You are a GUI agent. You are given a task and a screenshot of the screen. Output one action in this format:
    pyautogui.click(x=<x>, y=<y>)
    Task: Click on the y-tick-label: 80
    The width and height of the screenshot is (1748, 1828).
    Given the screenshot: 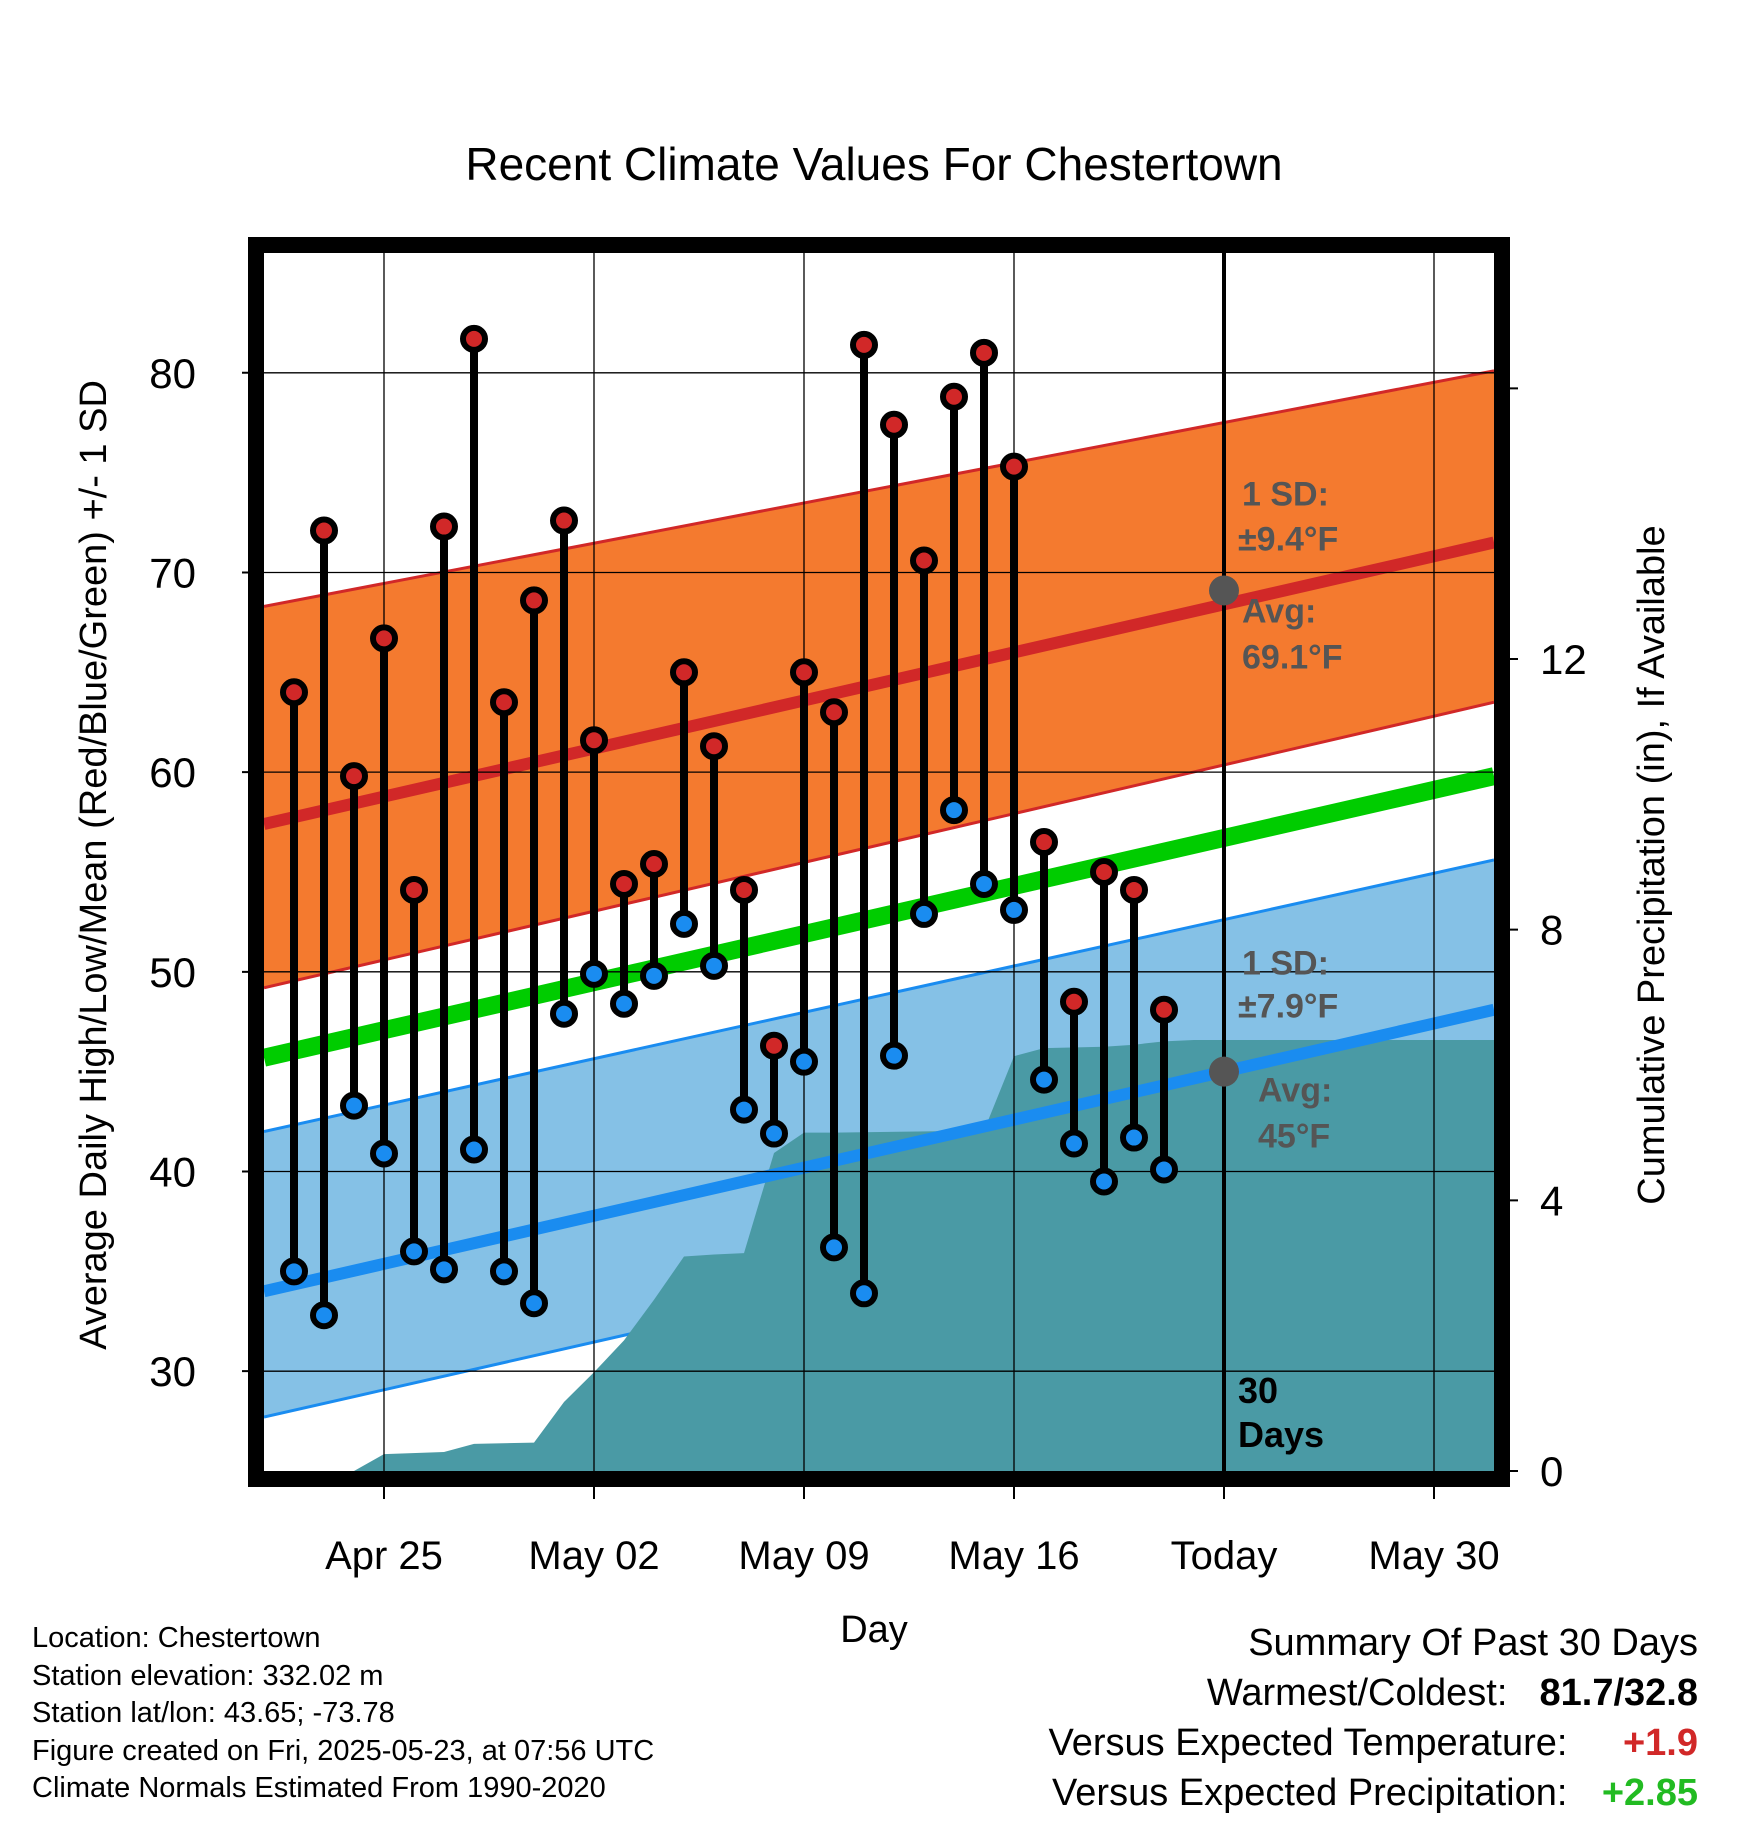 What is the action you would take?
    pyautogui.click(x=172, y=373)
    